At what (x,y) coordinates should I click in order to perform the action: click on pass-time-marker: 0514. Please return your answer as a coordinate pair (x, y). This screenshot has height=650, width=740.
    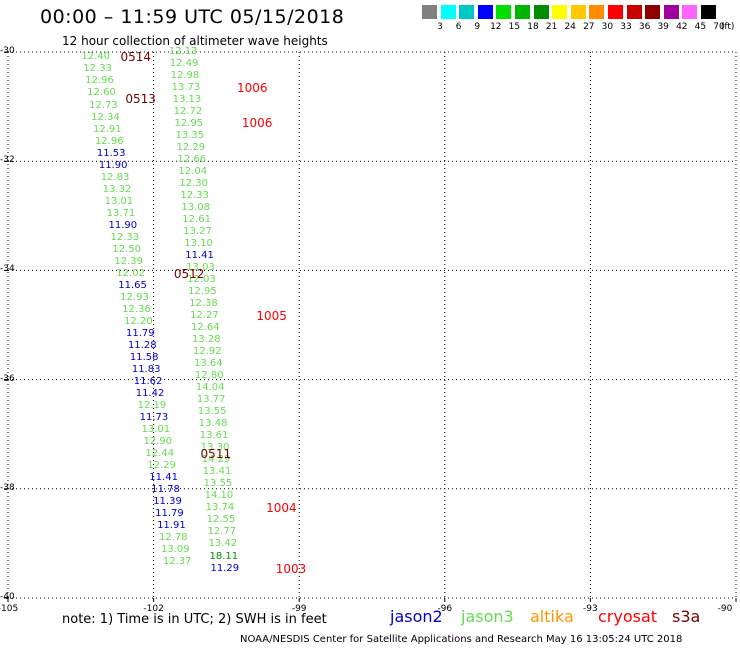
    Looking at the image, I should click on (136, 57).